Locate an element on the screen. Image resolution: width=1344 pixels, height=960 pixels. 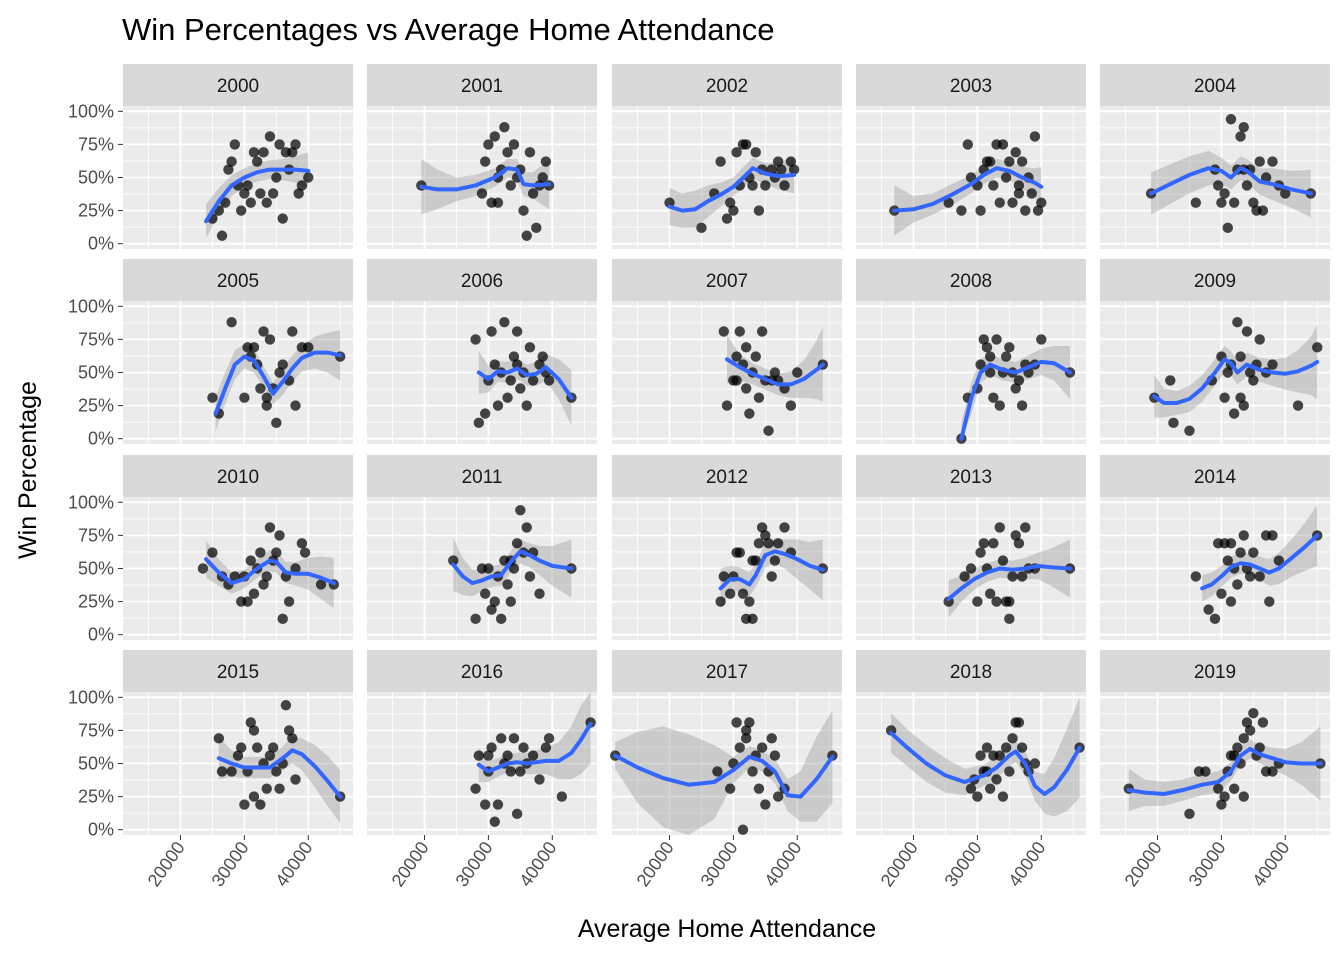
y-tick-label: 50% is located at coordinates (96, 764).